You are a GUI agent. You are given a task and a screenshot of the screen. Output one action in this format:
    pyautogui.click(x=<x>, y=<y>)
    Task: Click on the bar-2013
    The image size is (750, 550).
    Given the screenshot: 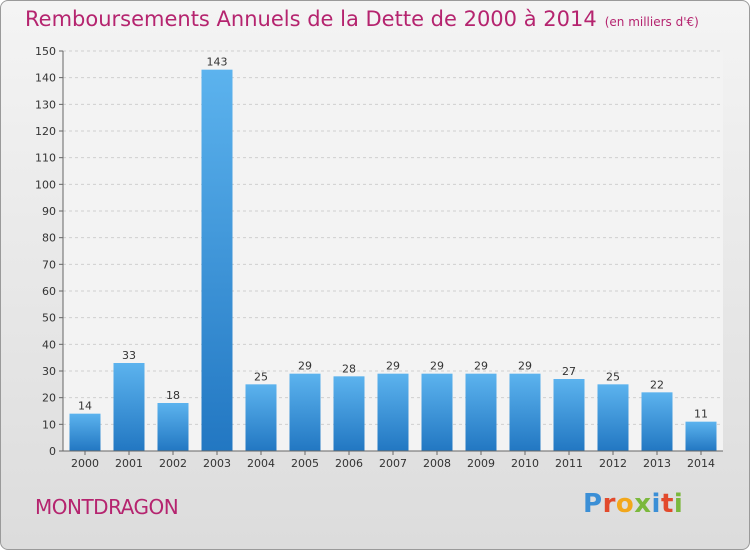 What is the action you would take?
    pyautogui.click(x=657, y=421)
    